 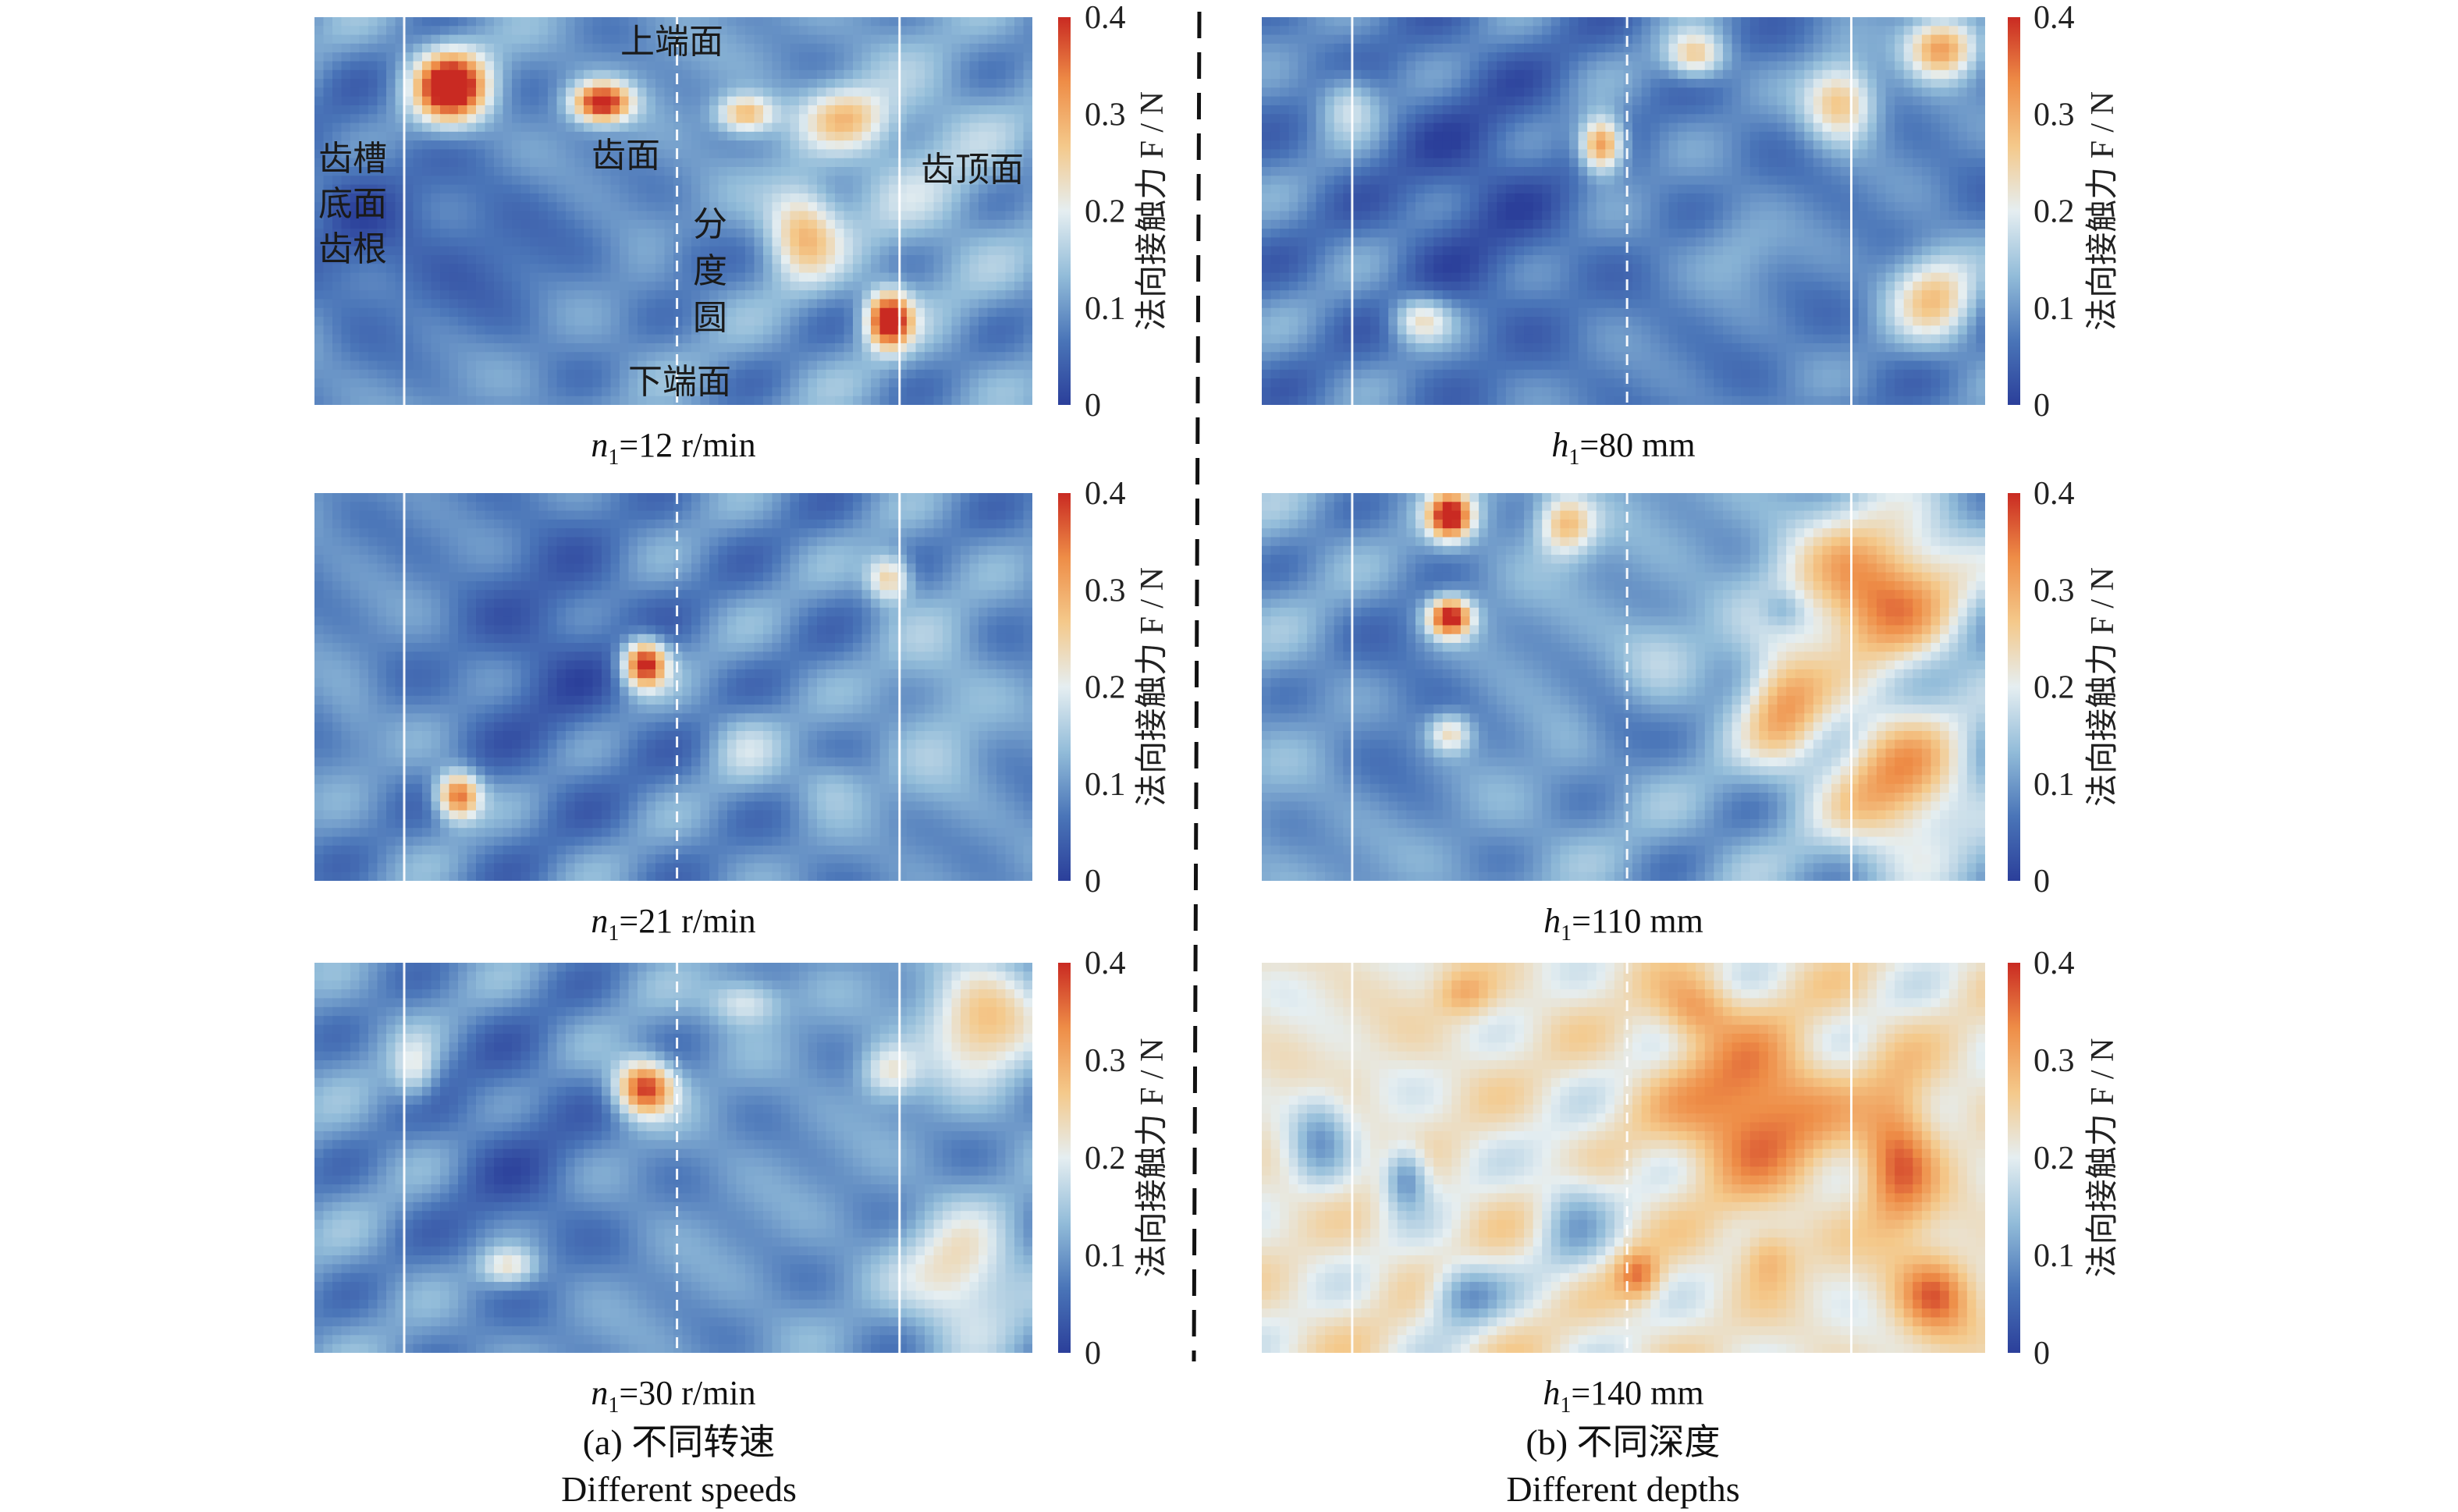 What do you see at coordinates (710, 271) in the screenshot?
I see `label-pitch-1: 度` at bounding box center [710, 271].